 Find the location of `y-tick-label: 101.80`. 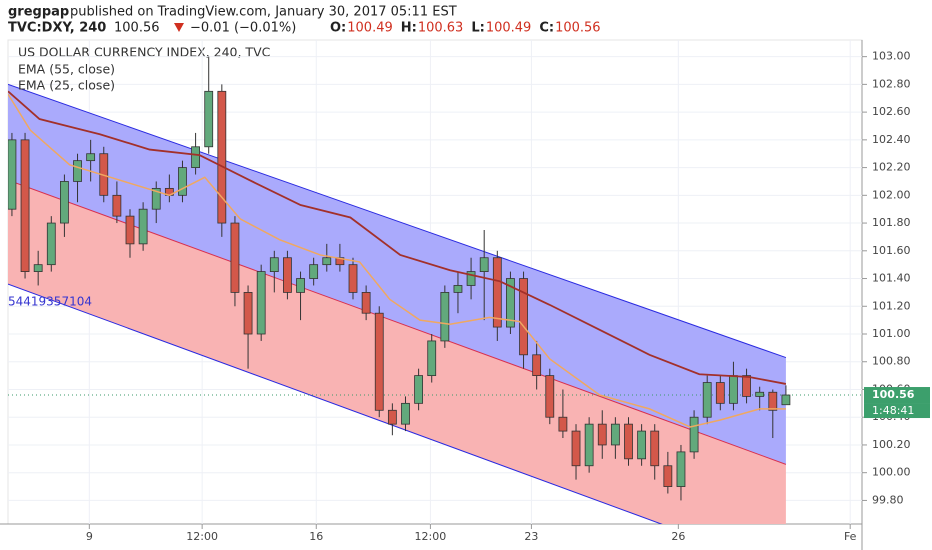

y-tick-label: 101.80 is located at coordinates (891, 222).